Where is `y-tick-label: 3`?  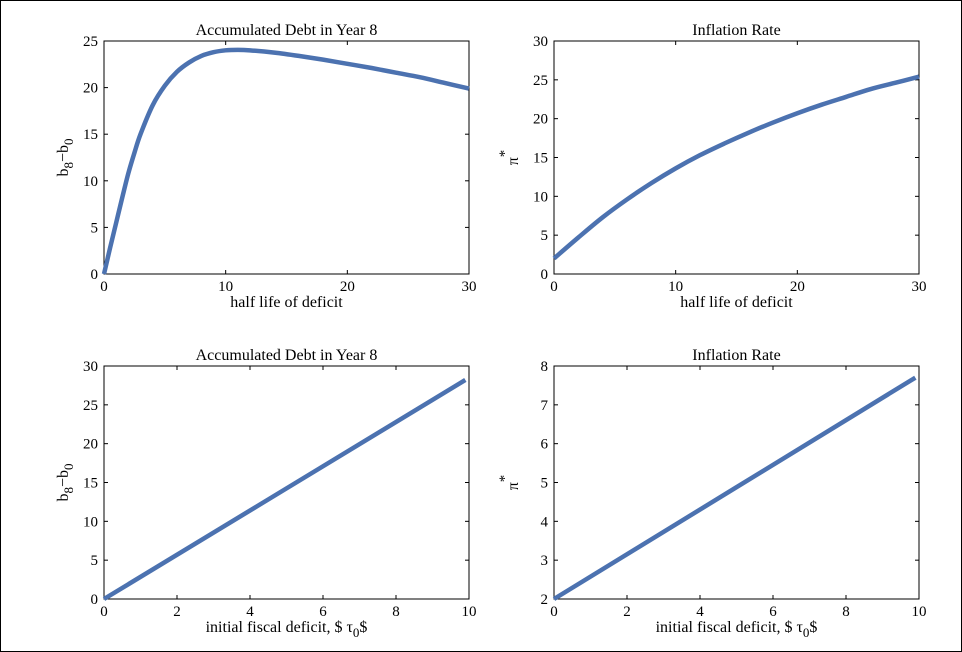
y-tick-label: 3 is located at coordinates (545, 561).